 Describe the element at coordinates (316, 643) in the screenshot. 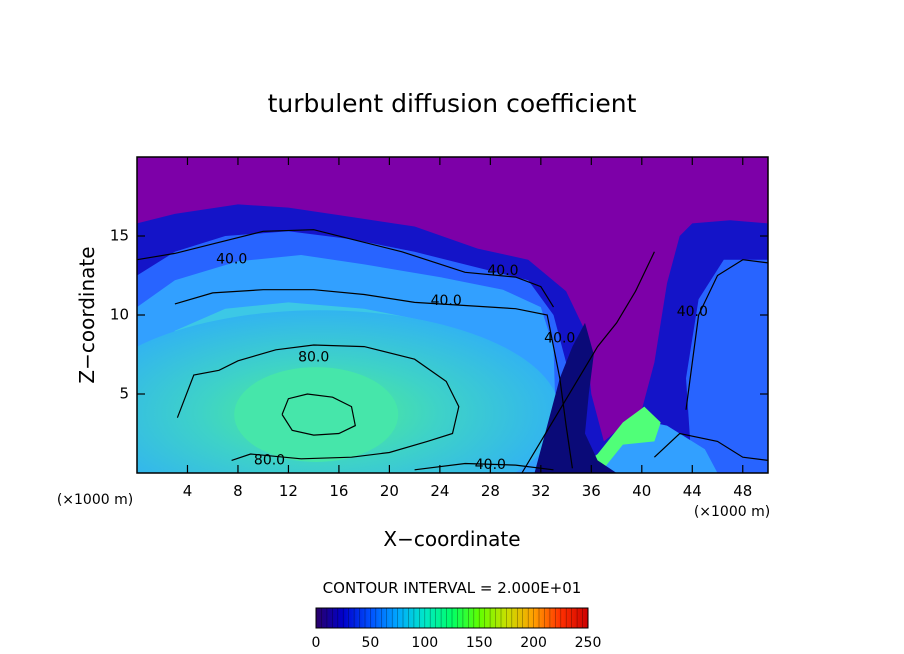

I see `colorbar-tick-label-0: 0` at that location.